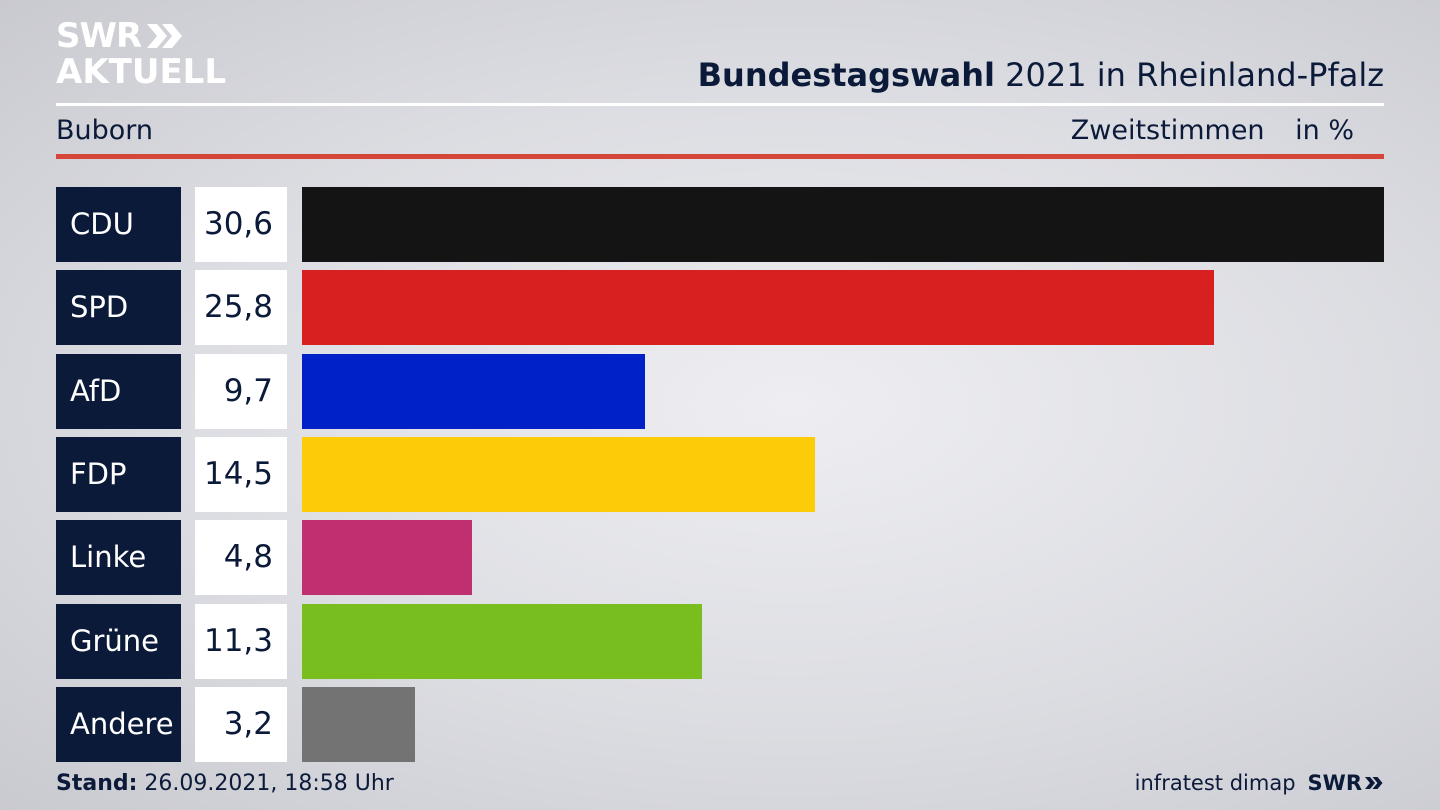  Describe the element at coordinates (118, 224) in the screenshot. I see `party-label: CDU` at that location.